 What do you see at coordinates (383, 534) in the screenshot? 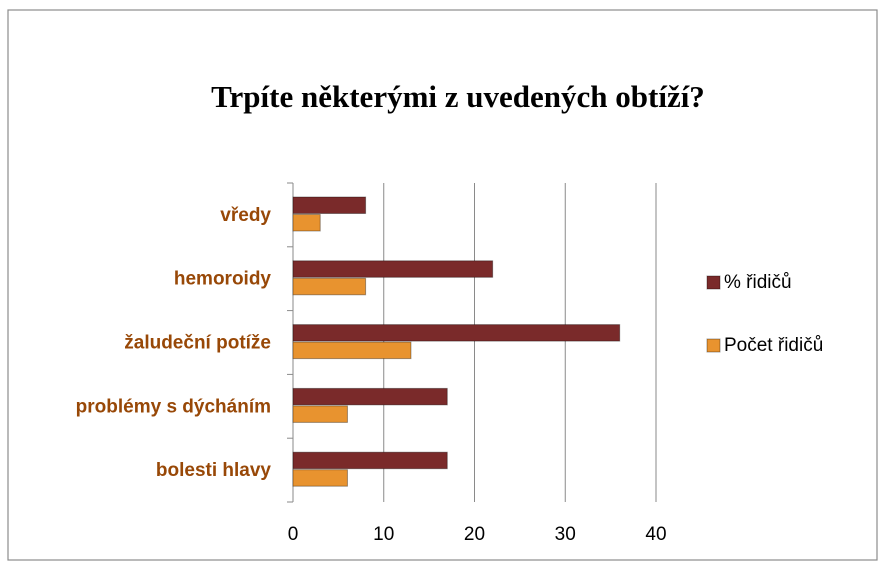
I see `x-tick-label: 10` at bounding box center [383, 534].